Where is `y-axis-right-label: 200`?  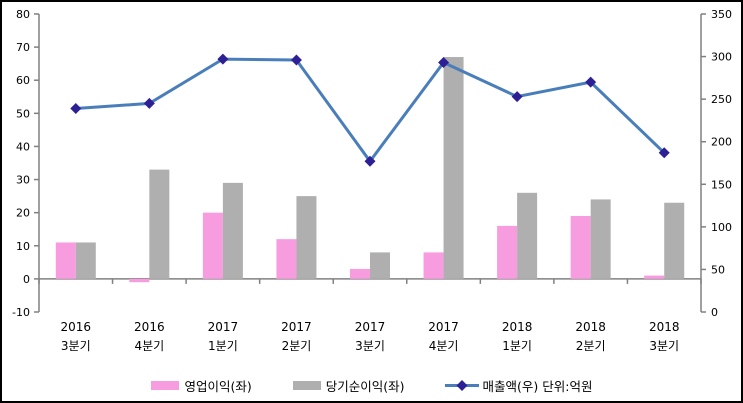
y-axis-right-label: 200 is located at coordinates (721, 142).